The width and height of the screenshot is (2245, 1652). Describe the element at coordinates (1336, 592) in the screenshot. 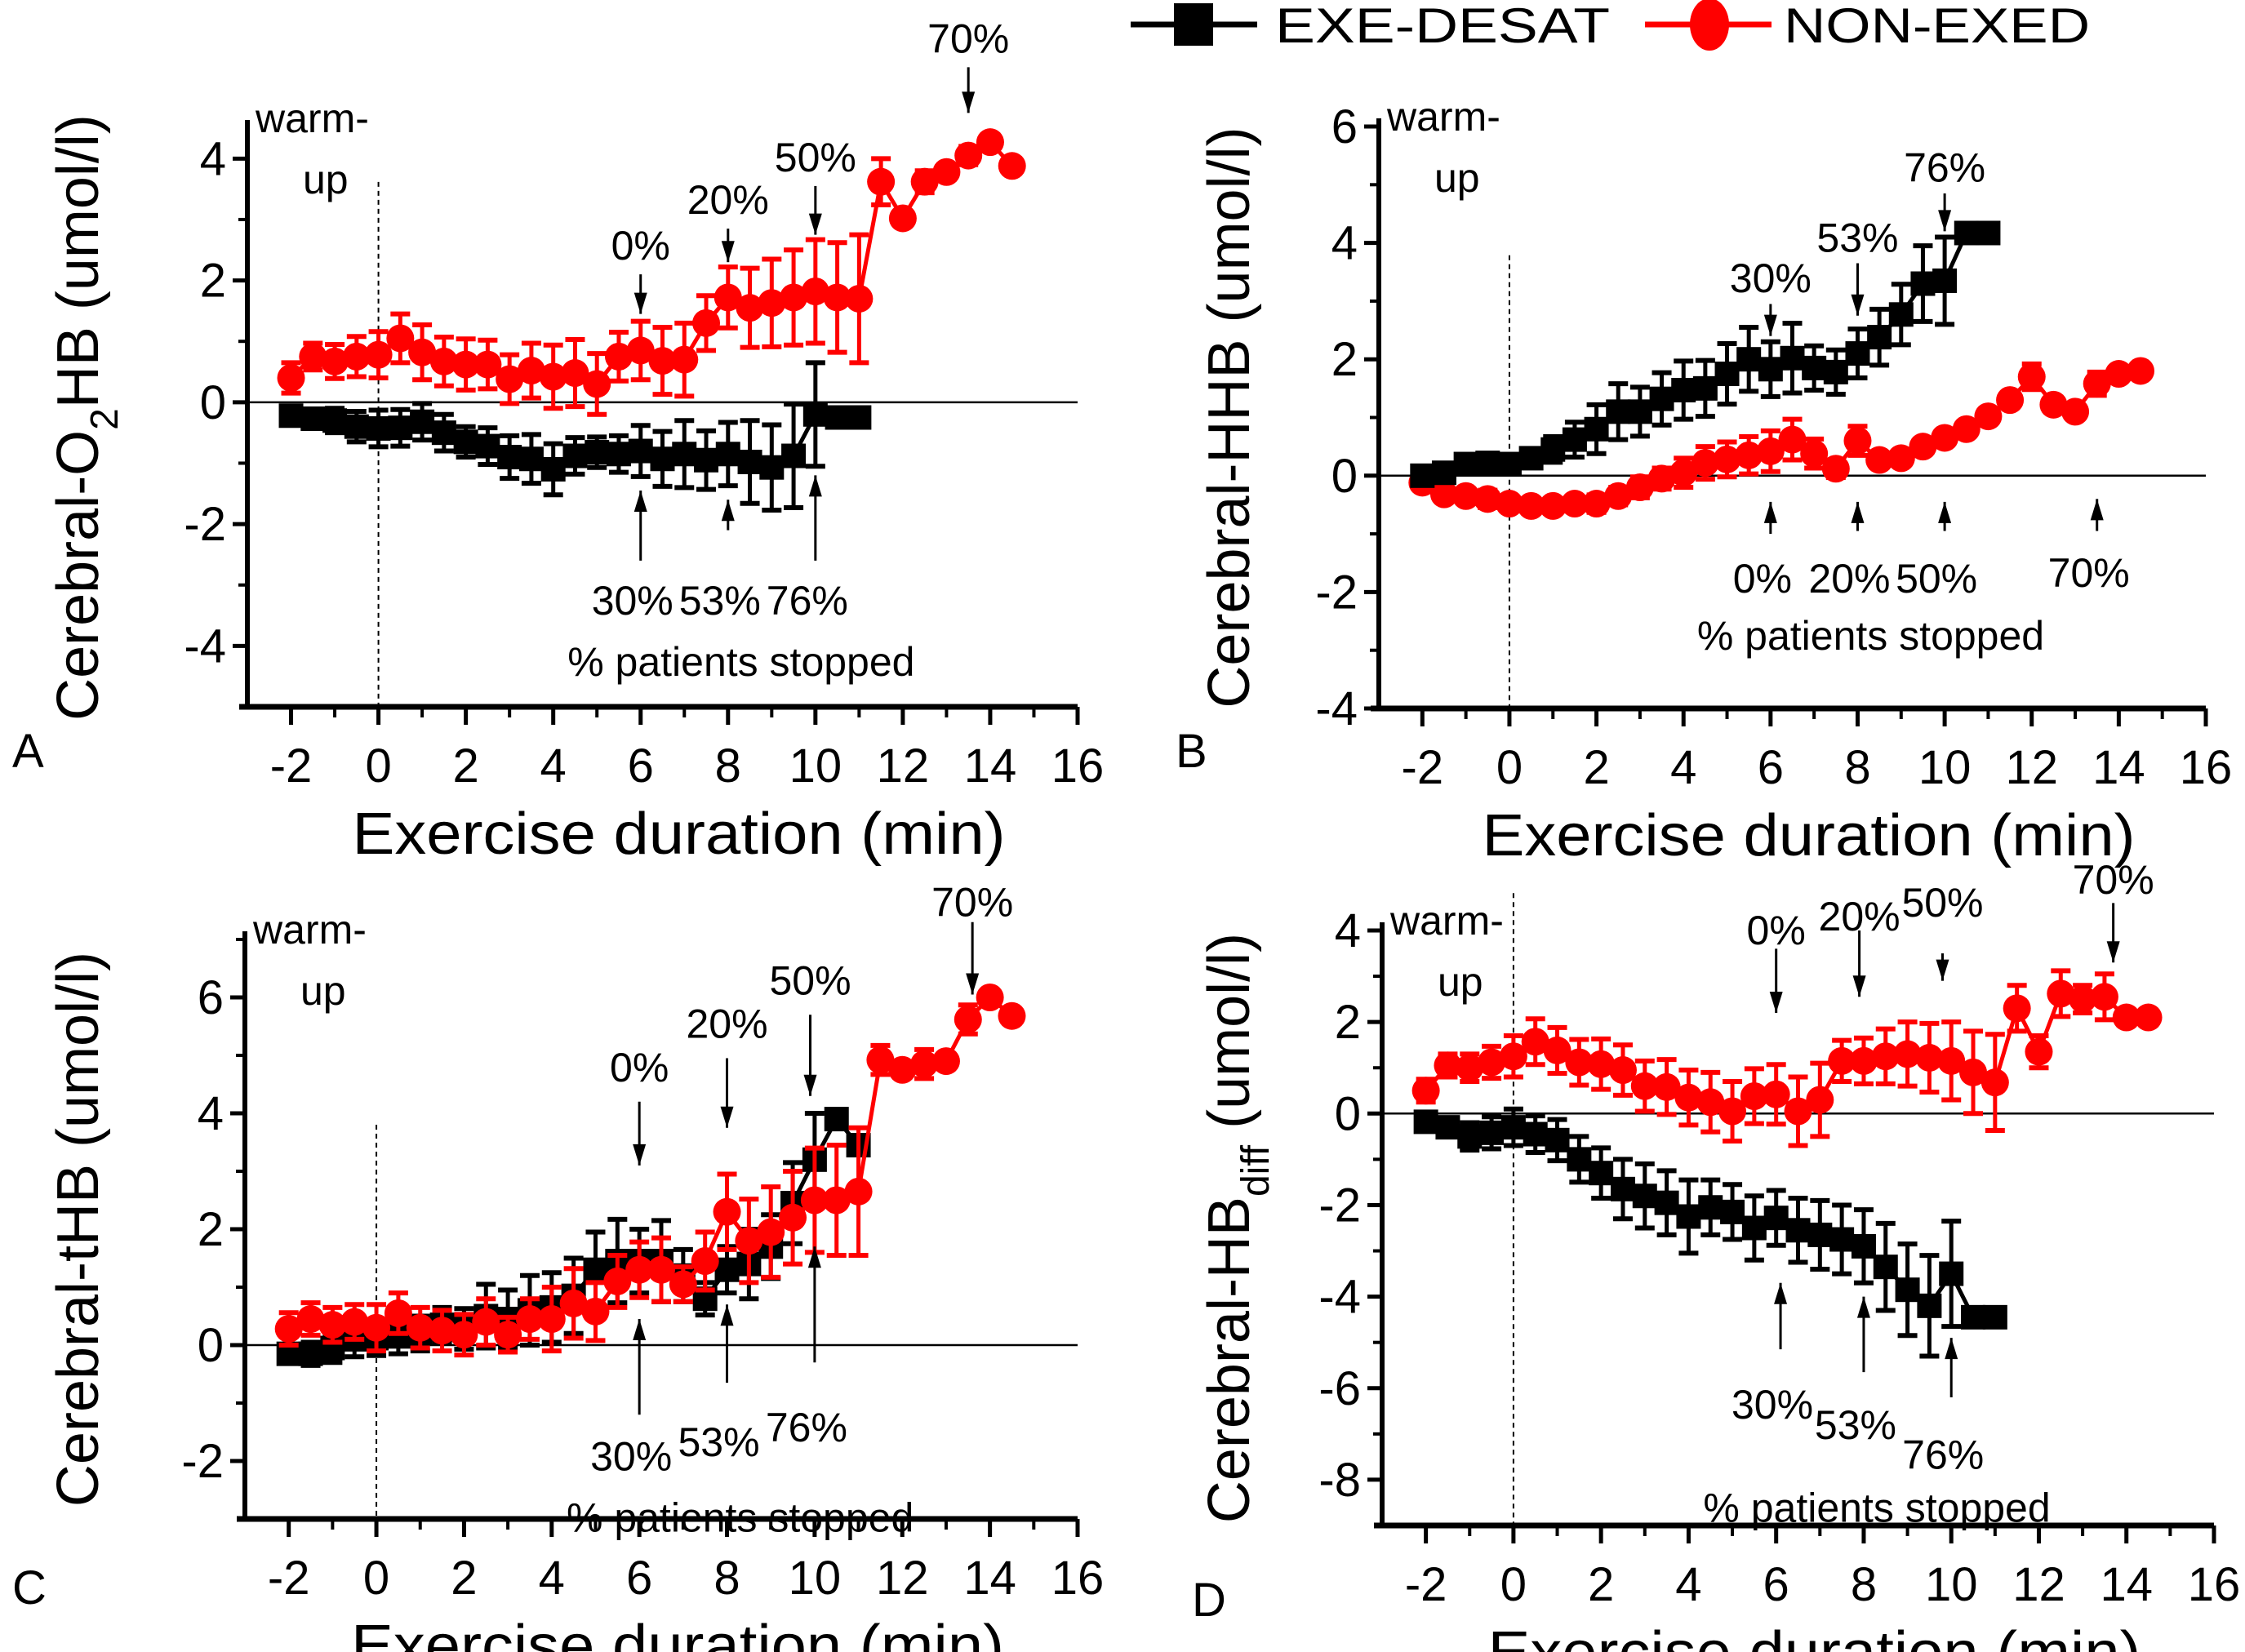

I see `y-tick-label: -2` at that location.